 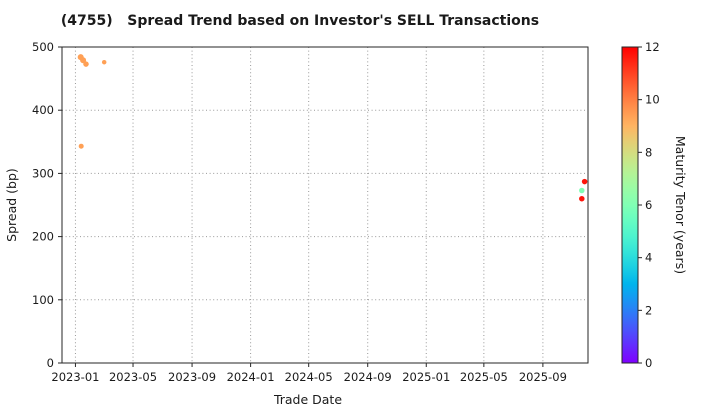 What do you see at coordinates (43, 47) in the screenshot?
I see `y-tick-label: 500` at bounding box center [43, 47].